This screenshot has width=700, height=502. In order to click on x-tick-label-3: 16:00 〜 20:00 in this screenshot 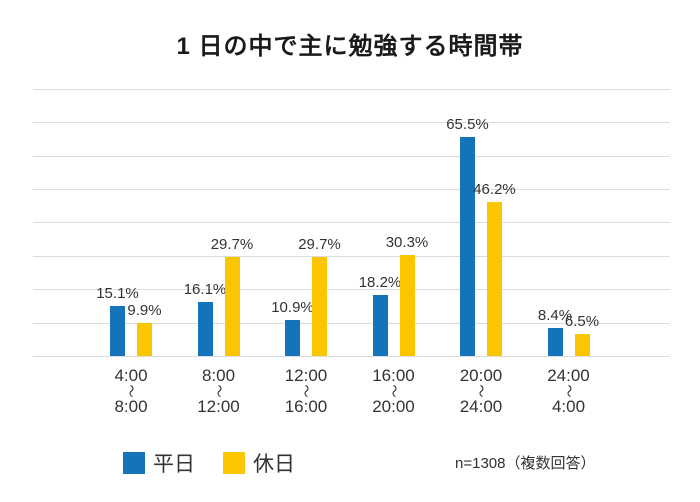, I will do `click(394, 391)`.